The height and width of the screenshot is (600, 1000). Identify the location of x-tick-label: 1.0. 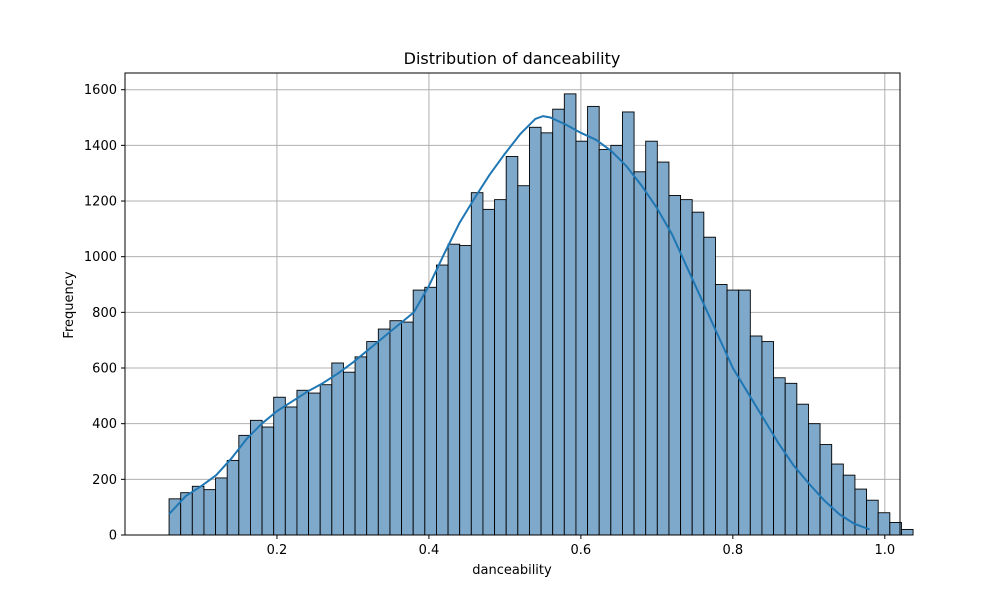
(884, 550).